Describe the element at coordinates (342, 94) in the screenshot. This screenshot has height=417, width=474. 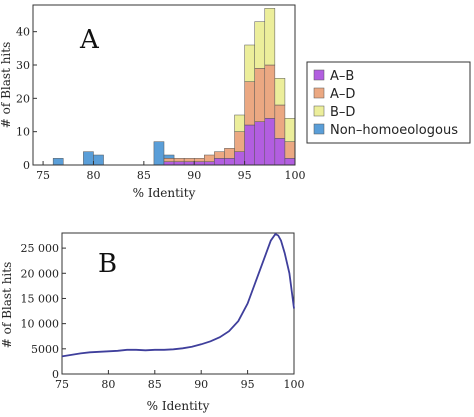
I see `legend-entry: A–D` at that location.